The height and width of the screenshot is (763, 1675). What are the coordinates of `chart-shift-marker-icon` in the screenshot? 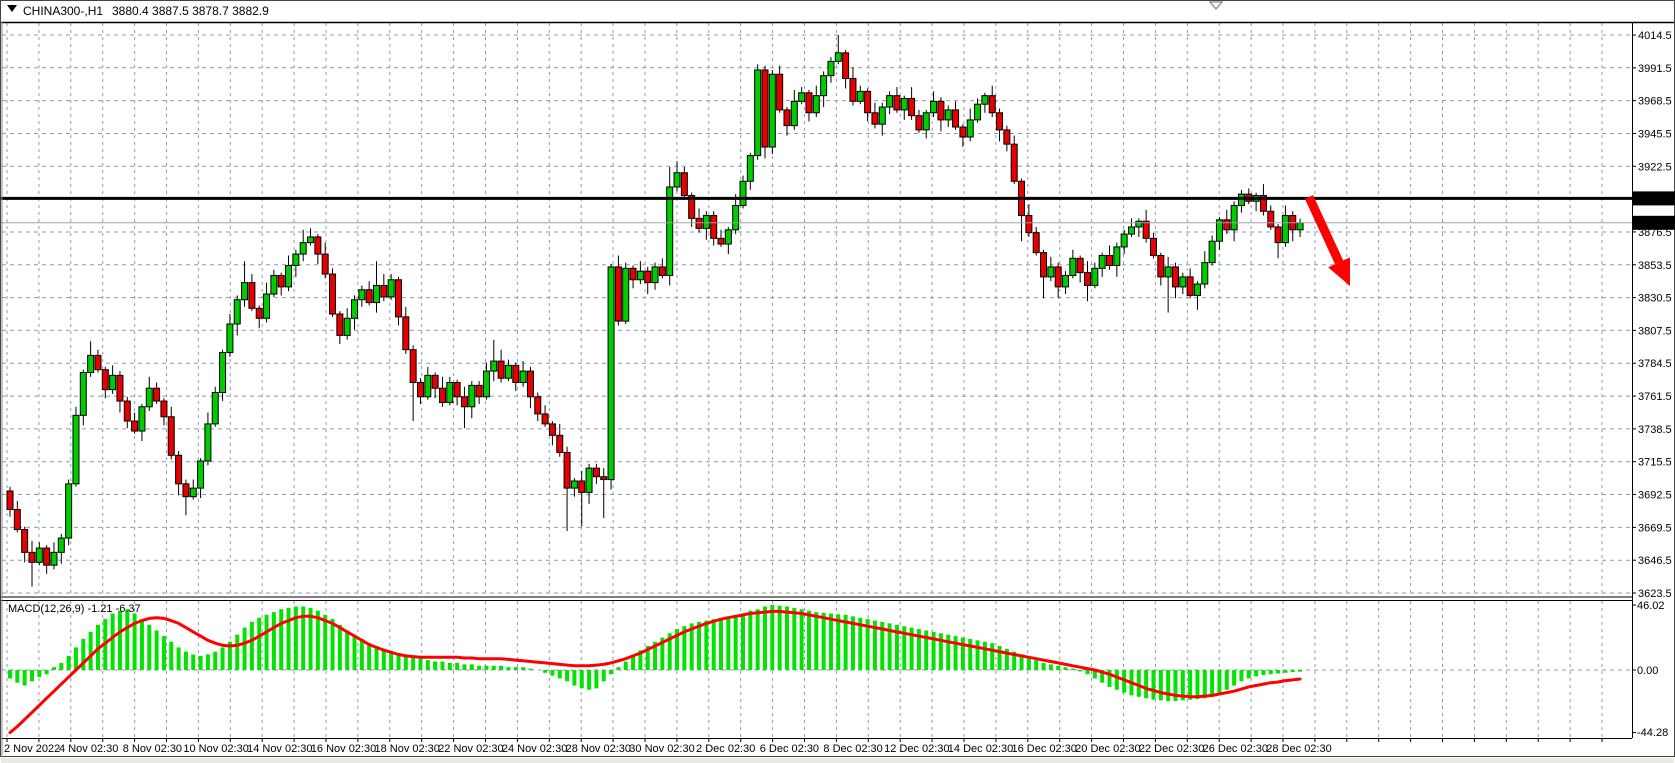 It's located at (1216, 6).